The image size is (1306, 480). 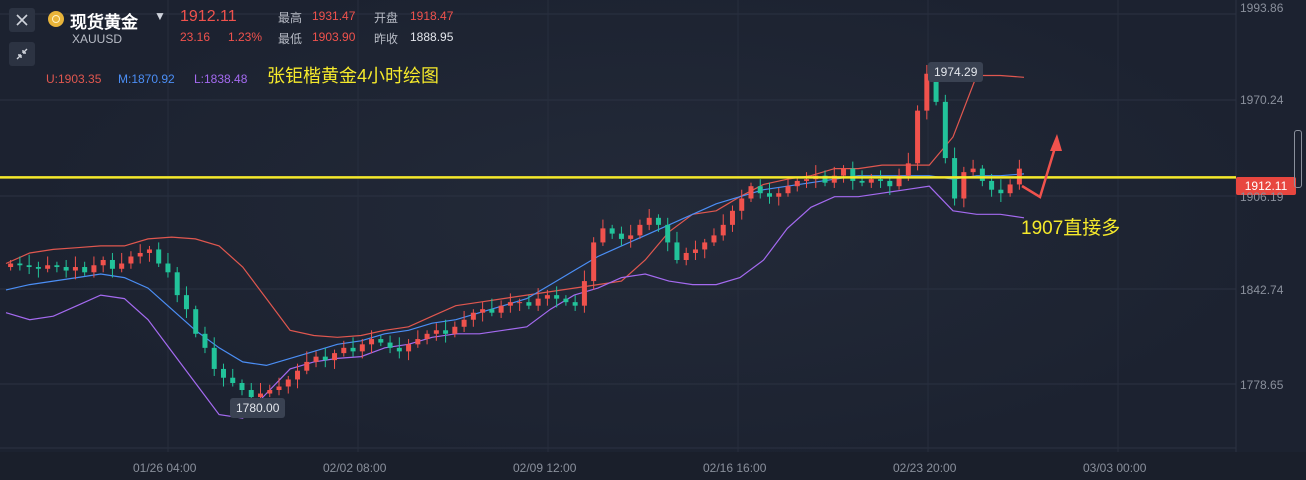 What do you see at coordinates (1262, 385) in the screenshot?
I see `y-tick-label: 1778.65` at bounding box center [1262, 385].